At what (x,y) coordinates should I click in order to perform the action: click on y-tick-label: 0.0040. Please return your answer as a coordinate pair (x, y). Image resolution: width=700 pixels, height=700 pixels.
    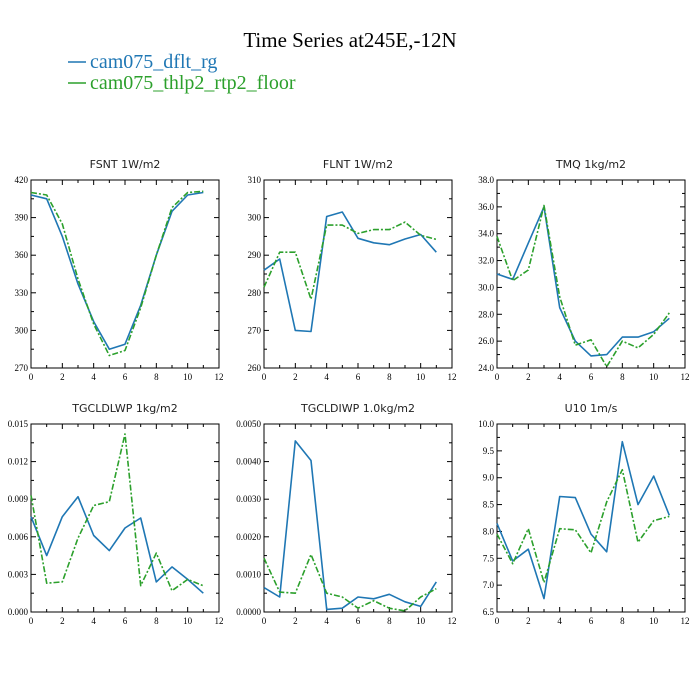
    Looking at the image, I should click on (248, 462).